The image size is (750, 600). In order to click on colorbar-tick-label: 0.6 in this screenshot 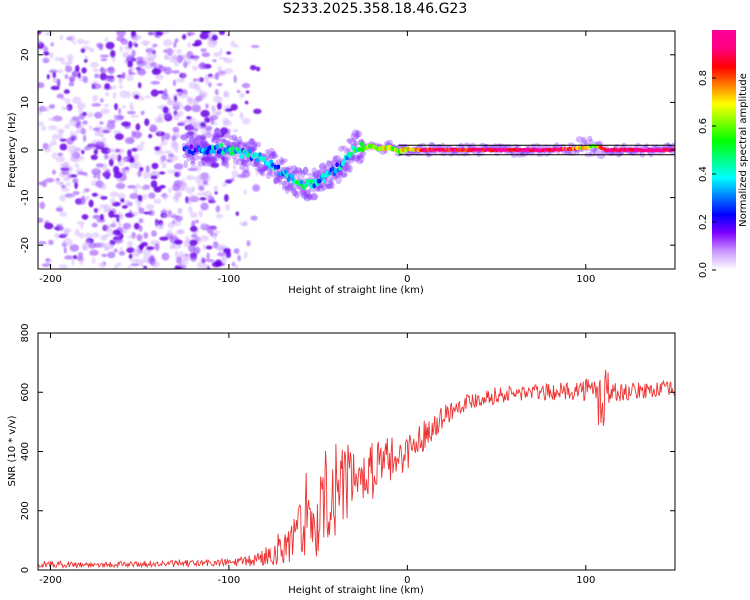, I will do `click(703, 126)`.